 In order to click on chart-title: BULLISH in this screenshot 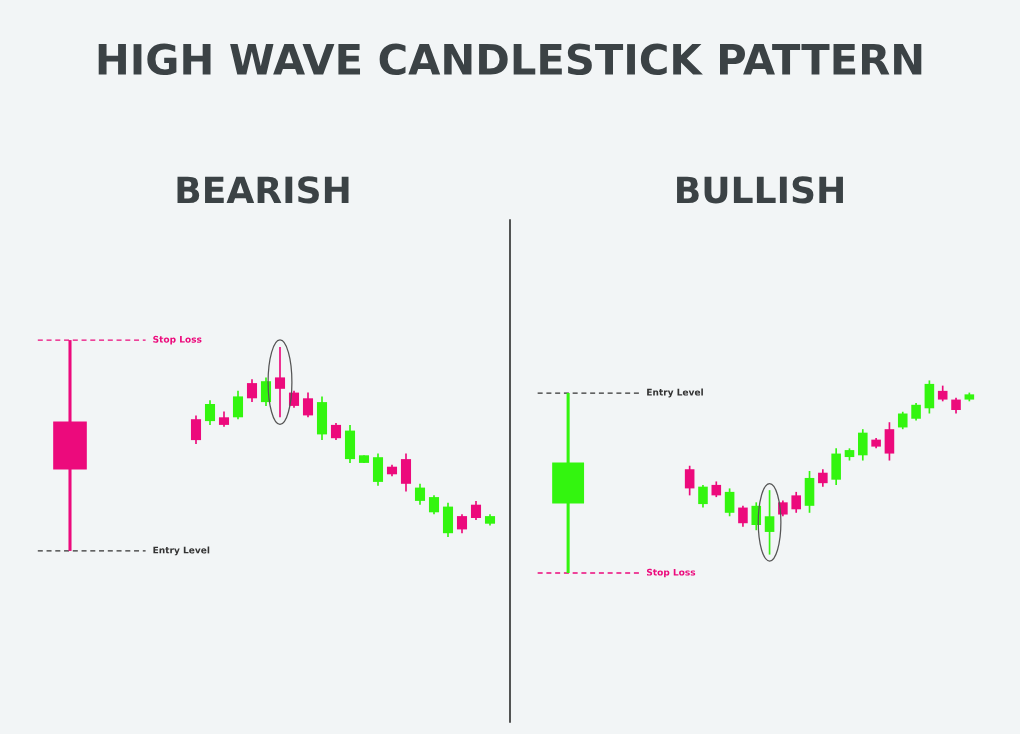, I will do `click(760, 190)`.